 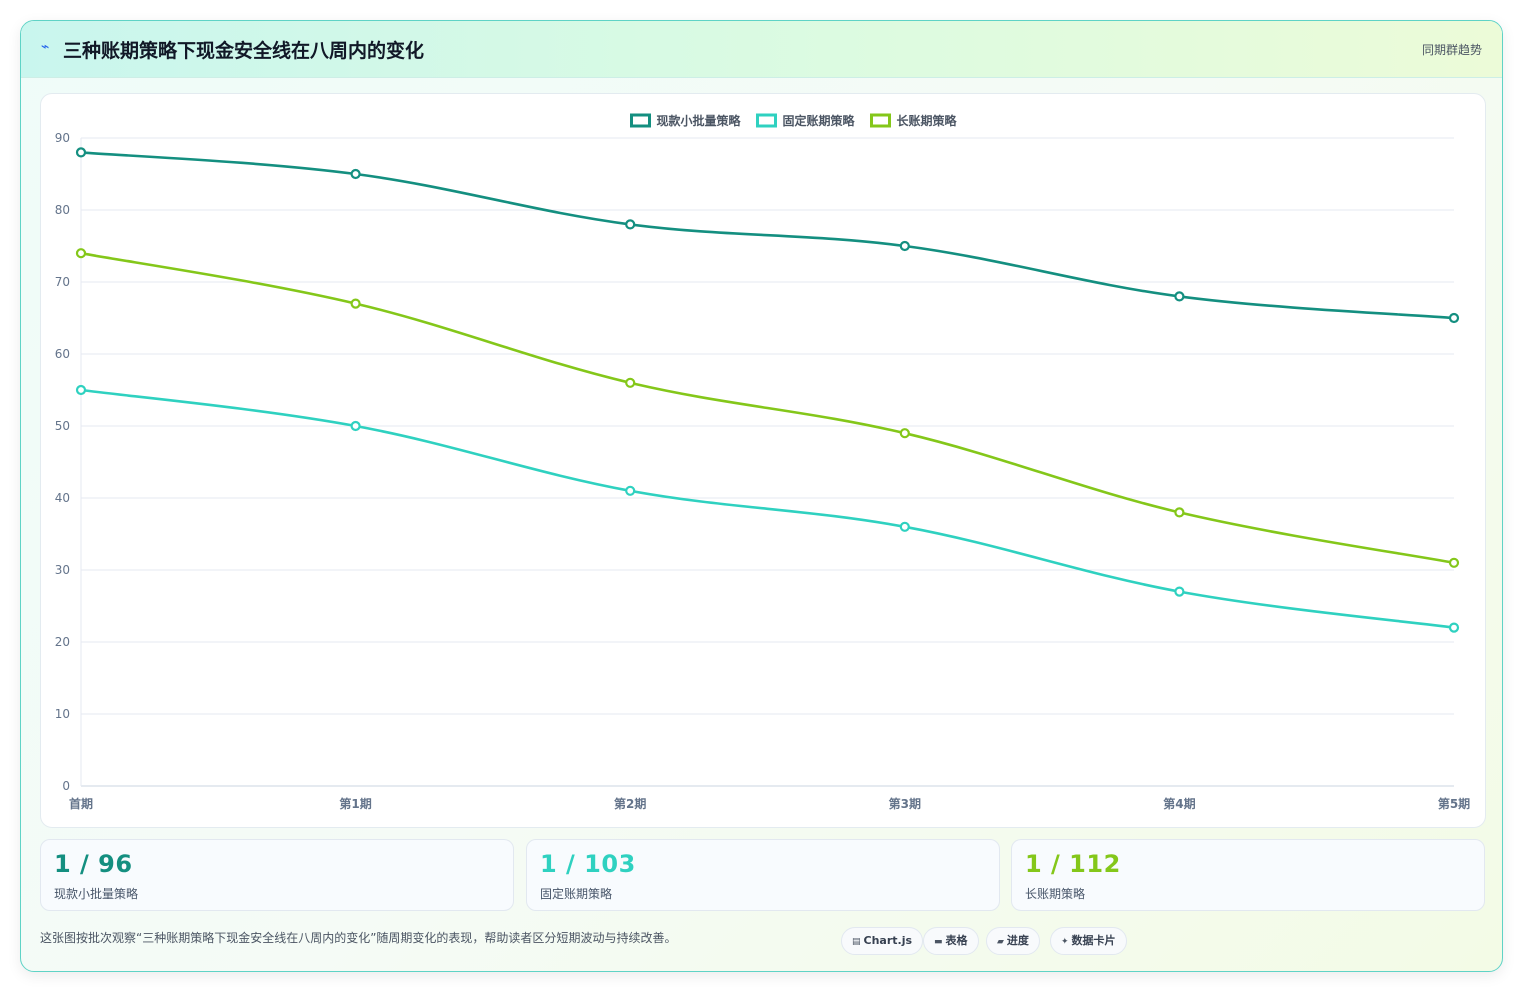 What do you see at coordinates (1179, 803) in the screenshot?
I see `x-tick-label: 第4期` at bounding box center [1179, 803].